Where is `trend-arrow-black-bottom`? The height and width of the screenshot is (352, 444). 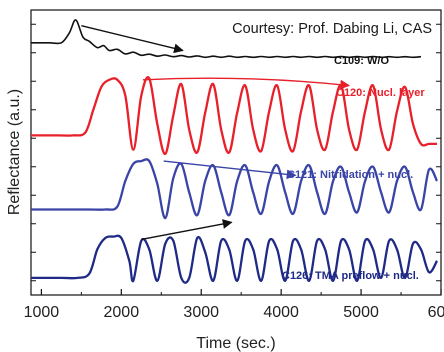
trend-arrow-black-bottom is located at coordinates (187, 230).